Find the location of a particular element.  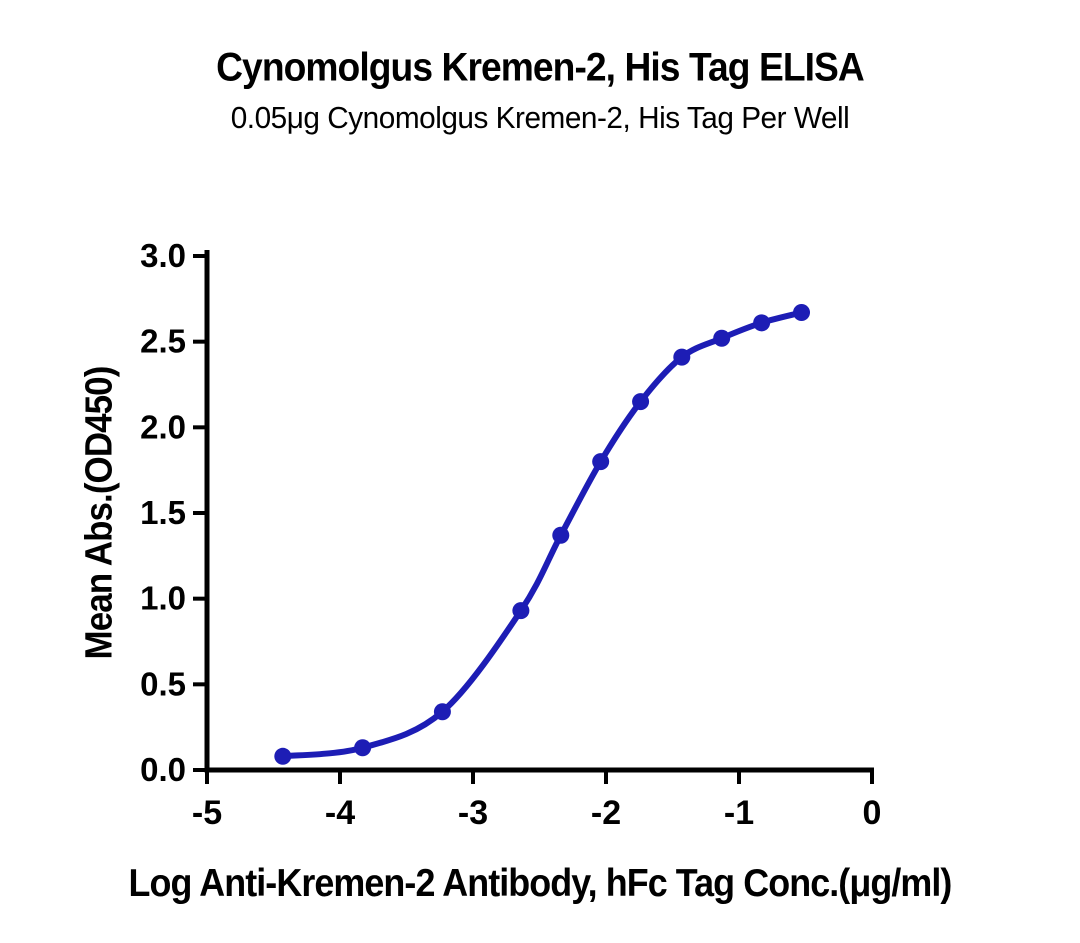

y-tick-label: 1.5 is located at coordinates (163, 512).